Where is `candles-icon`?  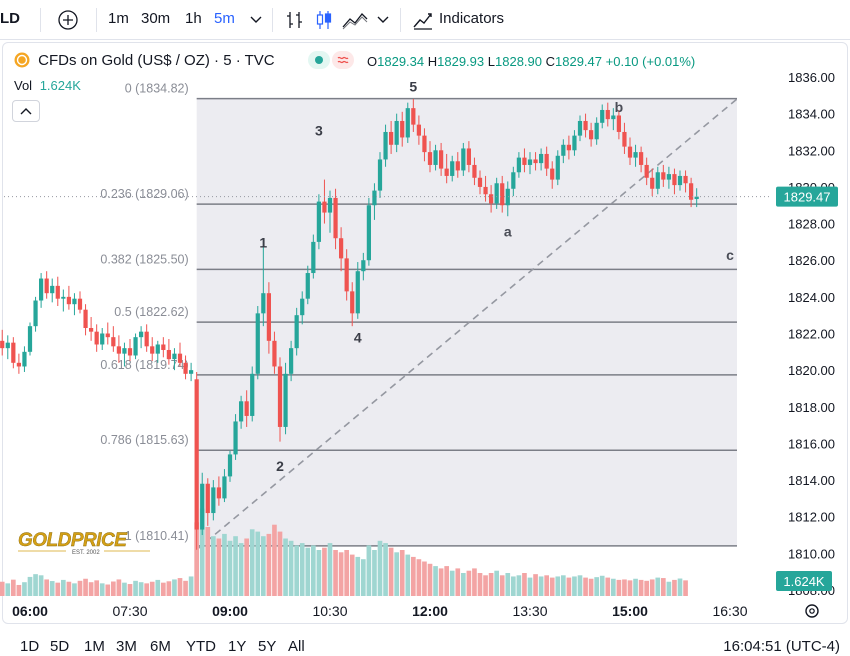 candles-icon is located at coordinates (324, 20).